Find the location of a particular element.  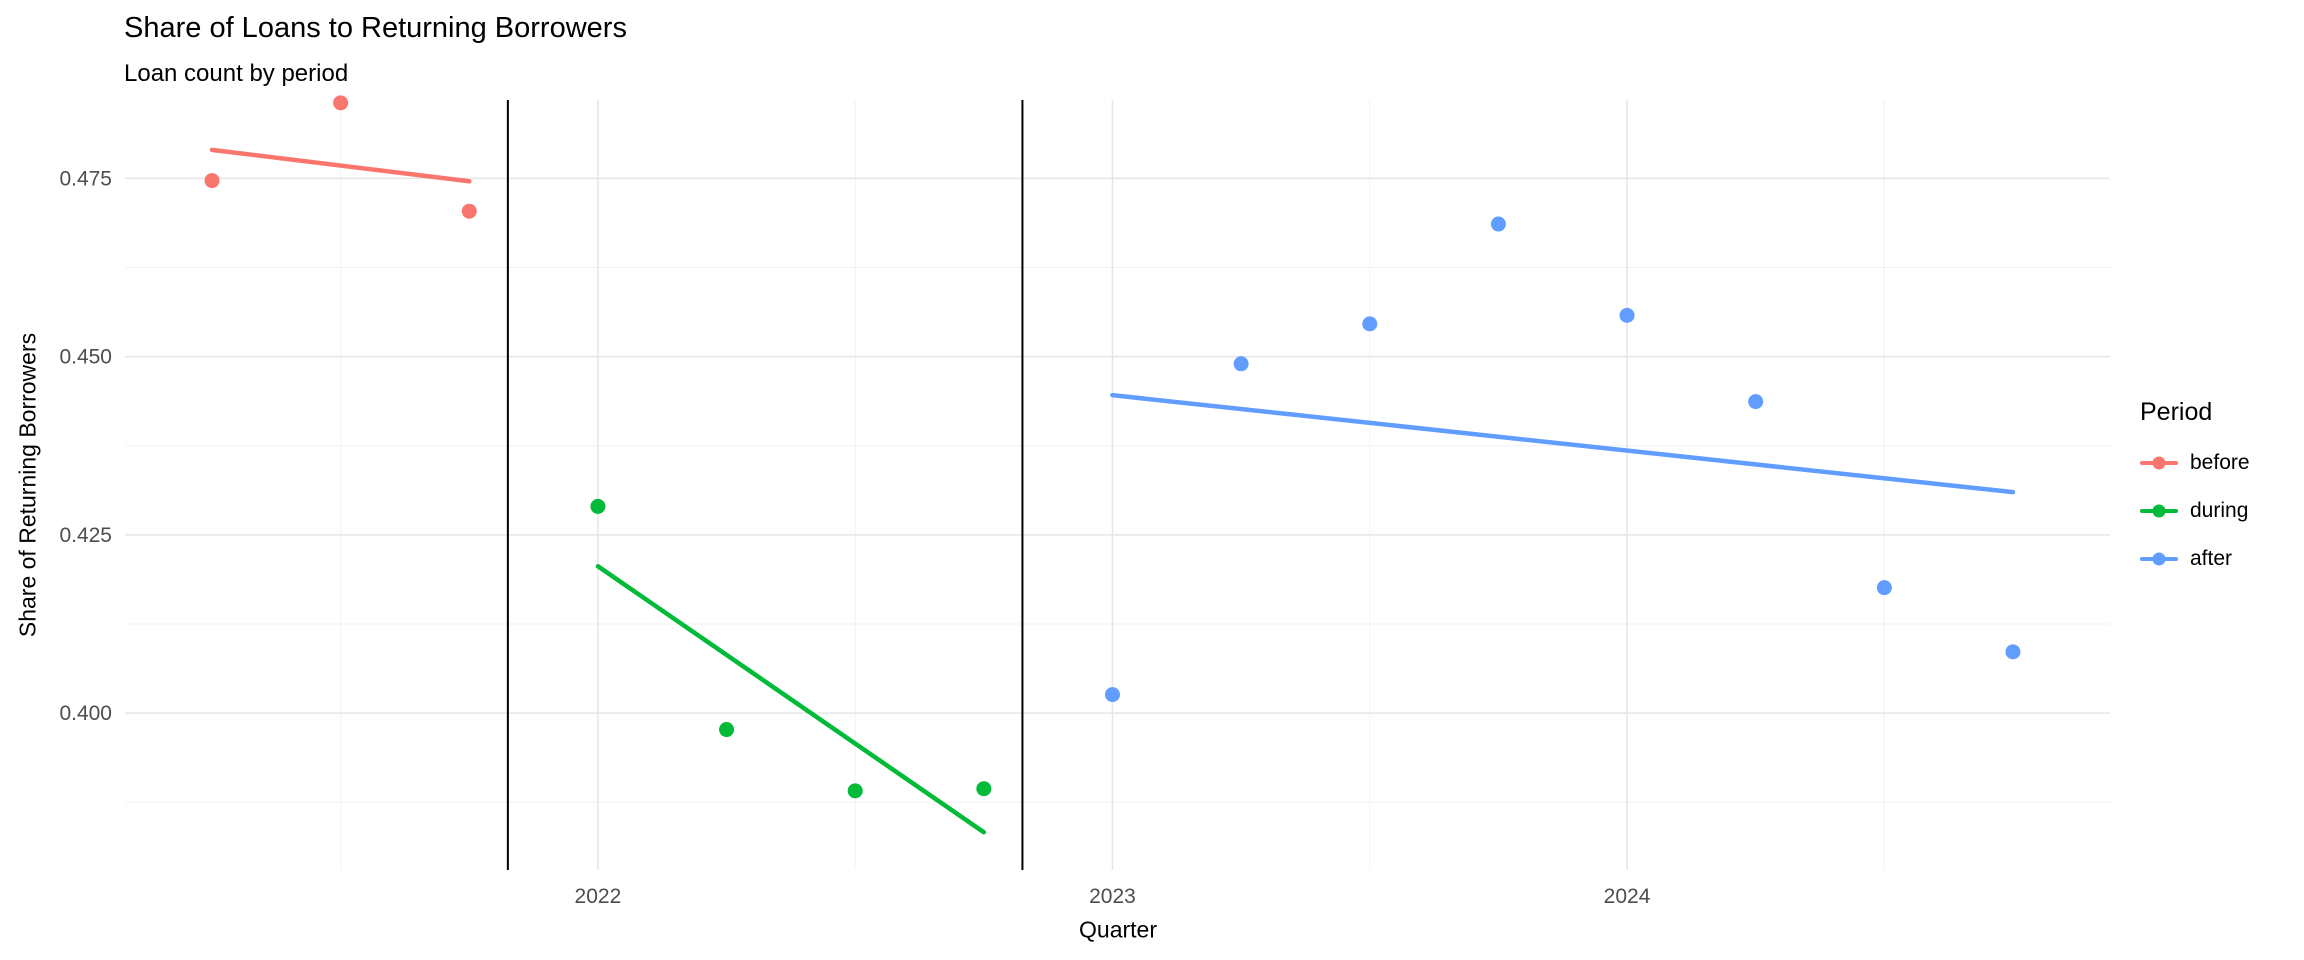

legend-label-before: before is located at coordinates (2220, 462).